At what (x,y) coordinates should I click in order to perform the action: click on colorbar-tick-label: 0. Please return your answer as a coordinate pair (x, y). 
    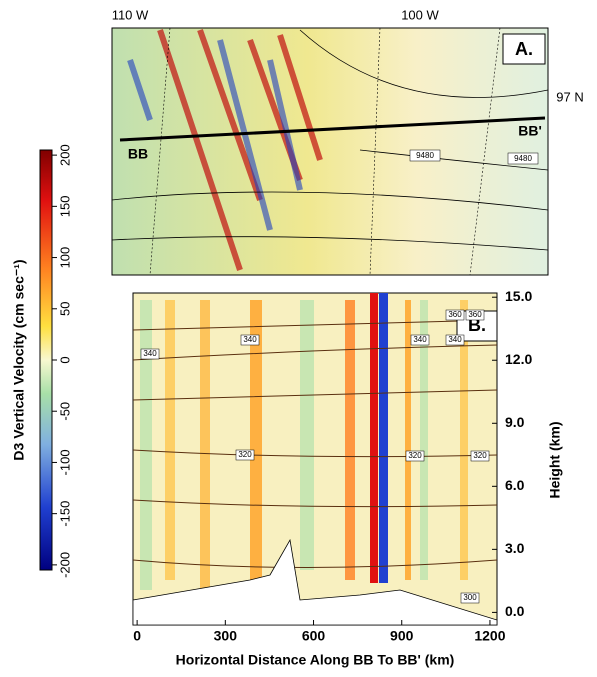
    Looking at the image, I should click on (64, 359).